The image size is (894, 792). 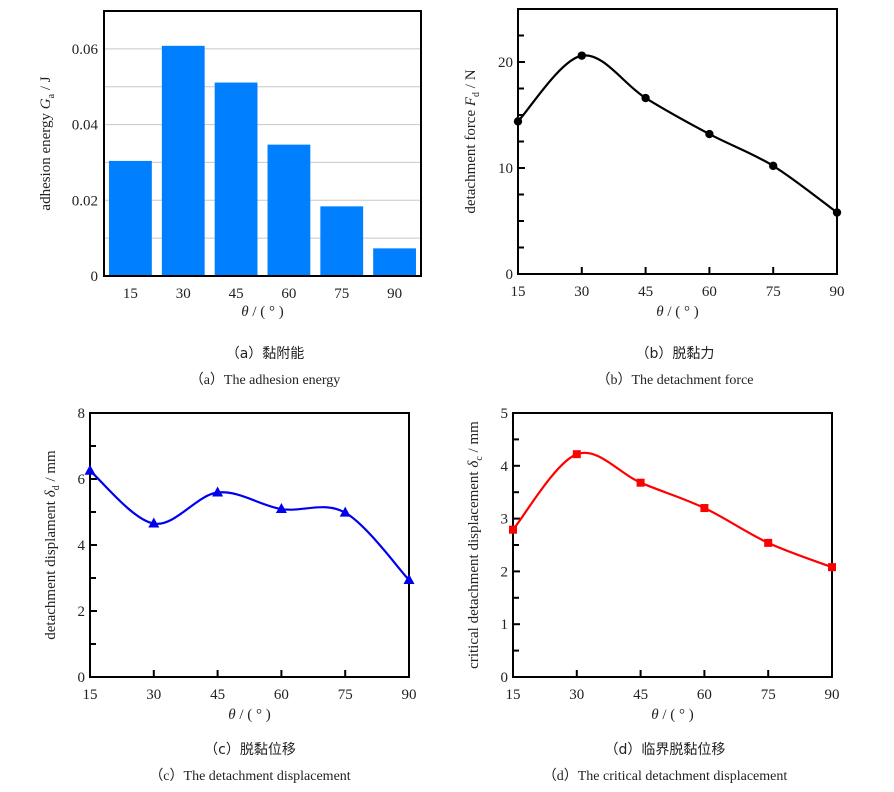 I want to click on y-tick-label: 0.02, so click(x=85, y=201).